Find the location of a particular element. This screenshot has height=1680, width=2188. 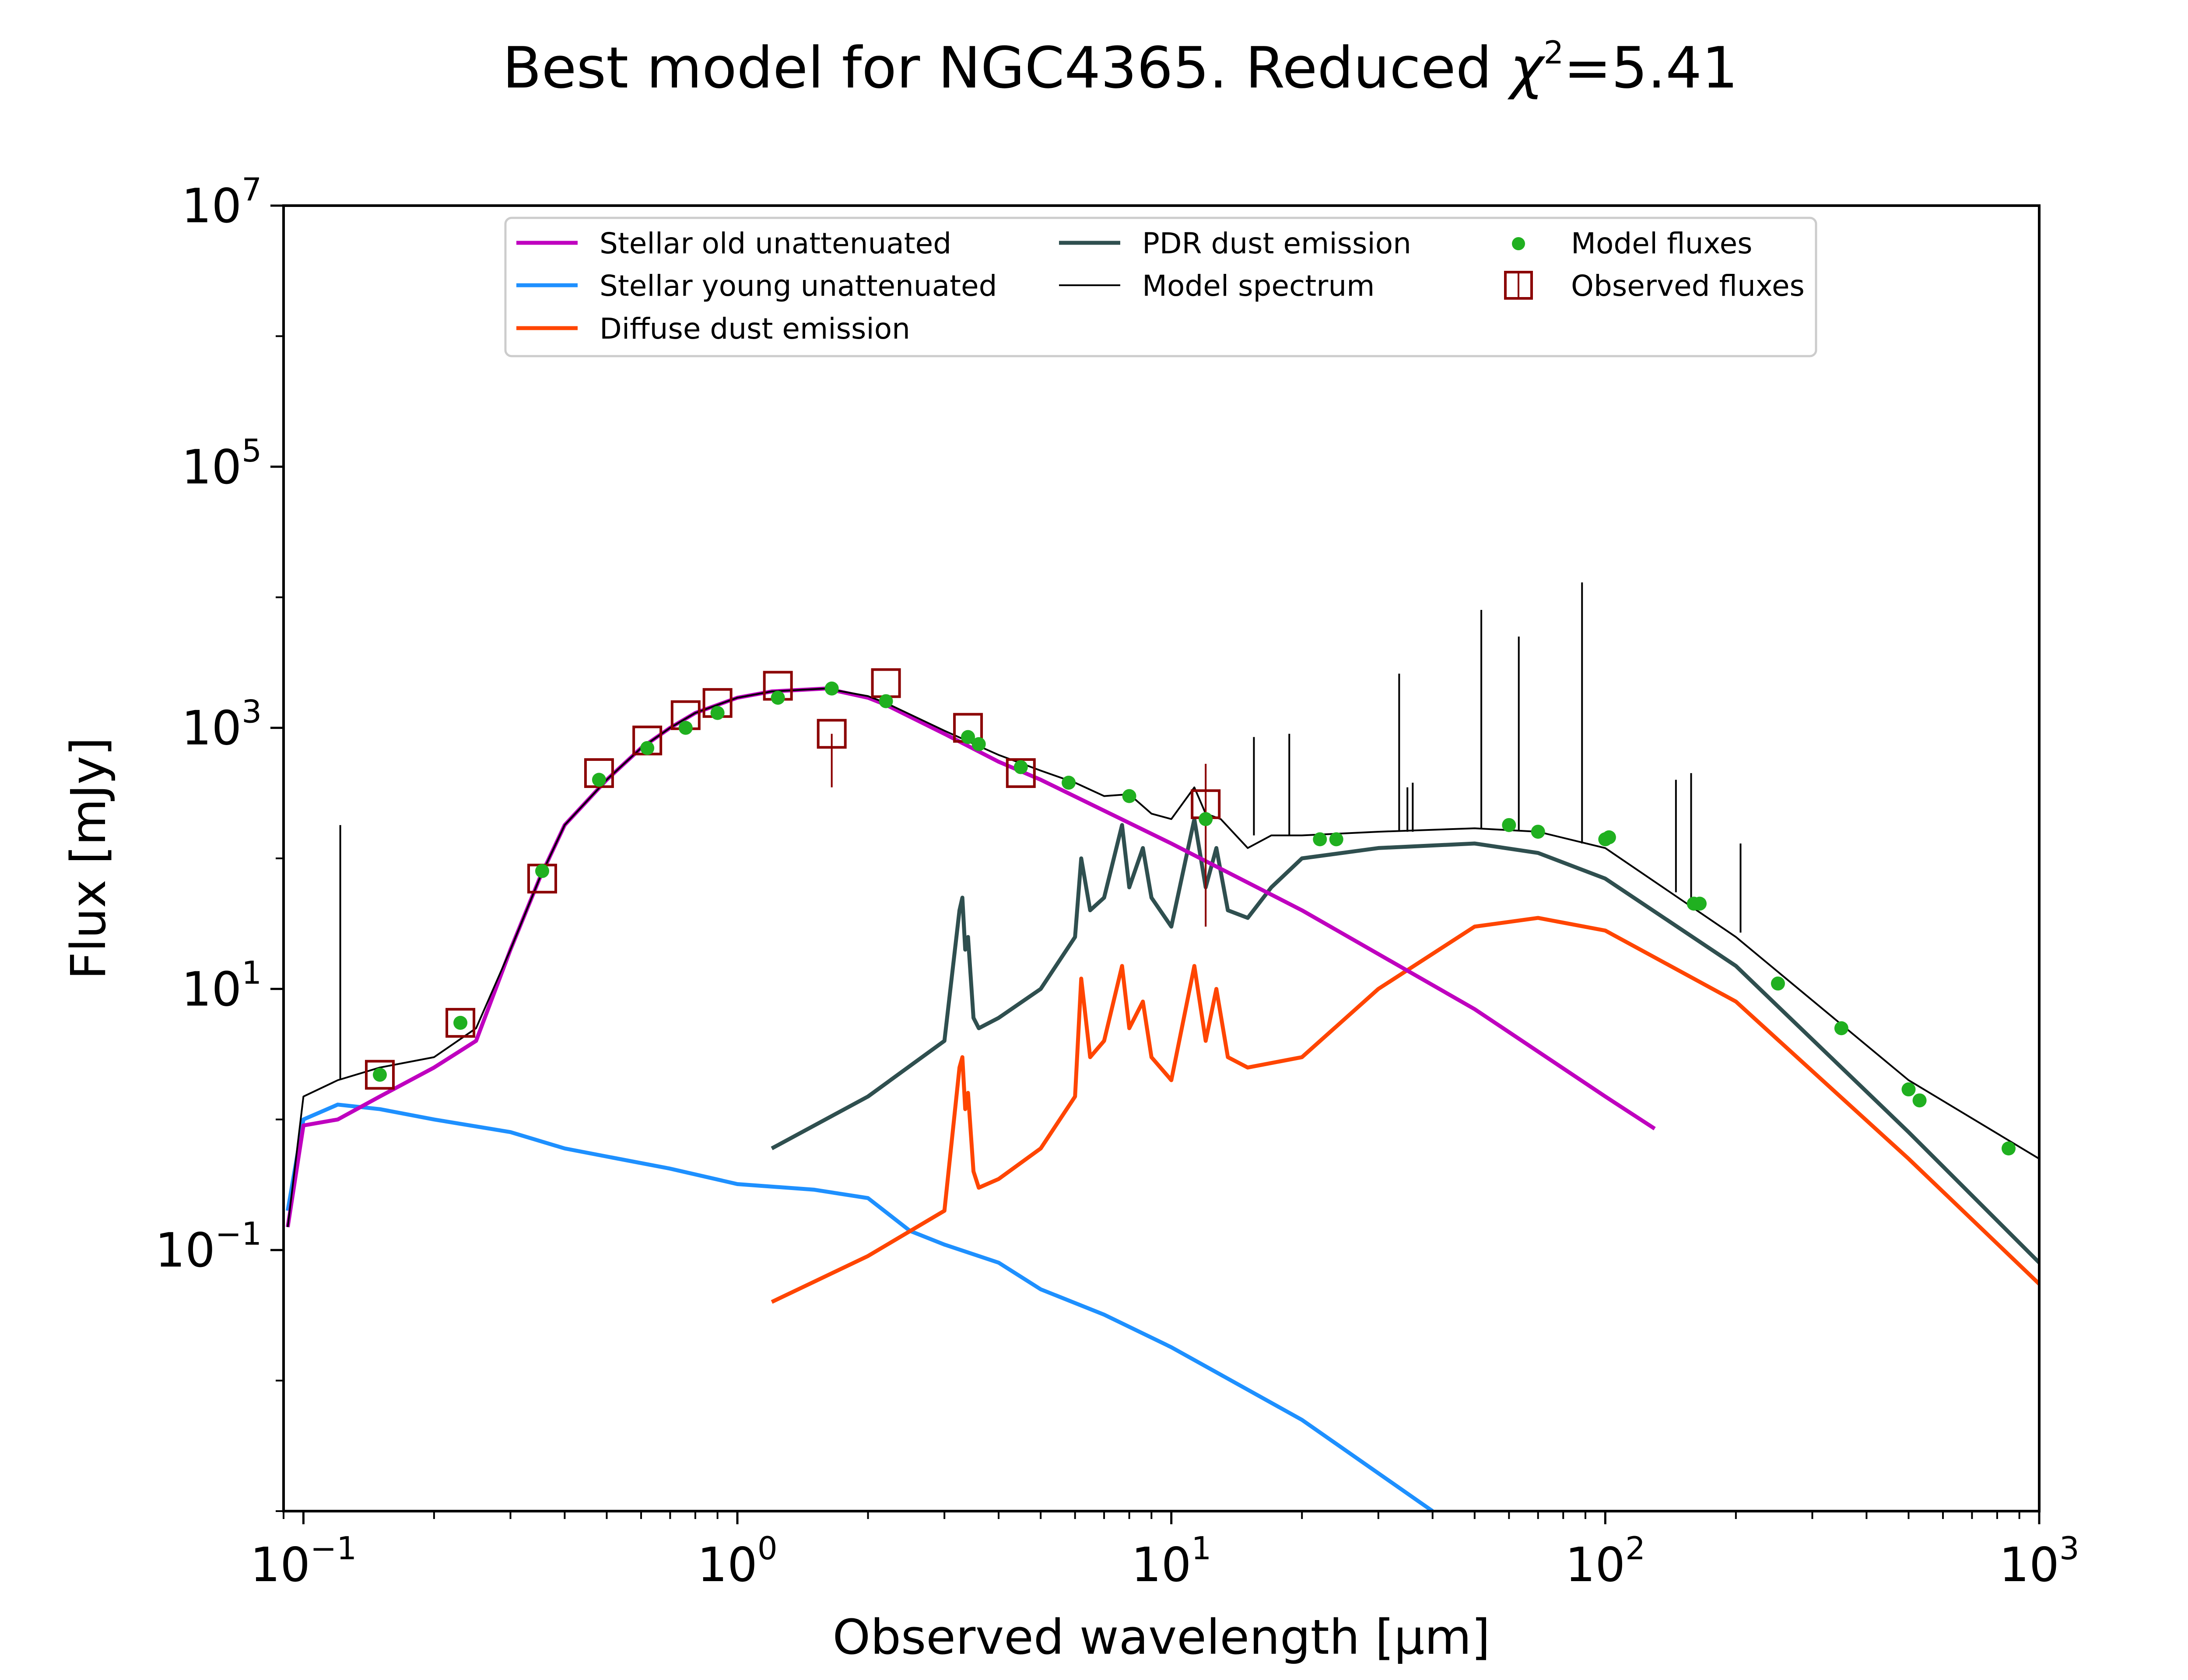

y-tick-label: 10¹ is located at coordinates (222, 985).